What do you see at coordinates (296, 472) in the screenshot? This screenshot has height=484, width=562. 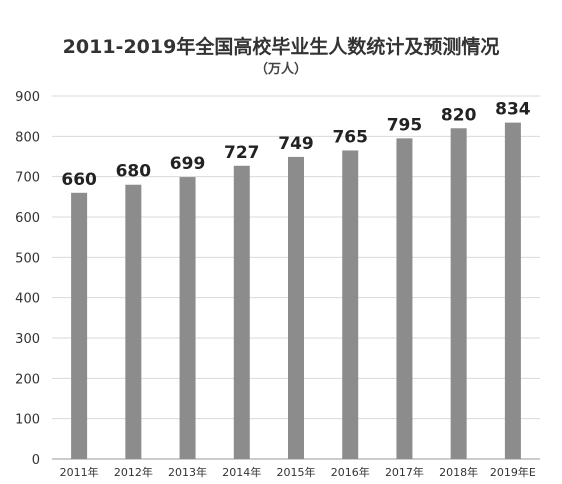 I see `x-tick-label: 2015年` at bounding box center [296, 472].